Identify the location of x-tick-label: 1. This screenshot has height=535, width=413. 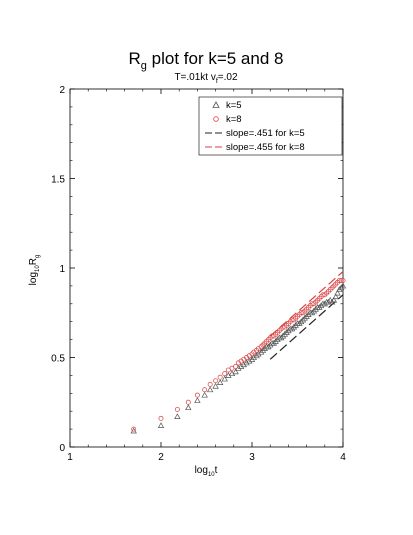
(70, 457).